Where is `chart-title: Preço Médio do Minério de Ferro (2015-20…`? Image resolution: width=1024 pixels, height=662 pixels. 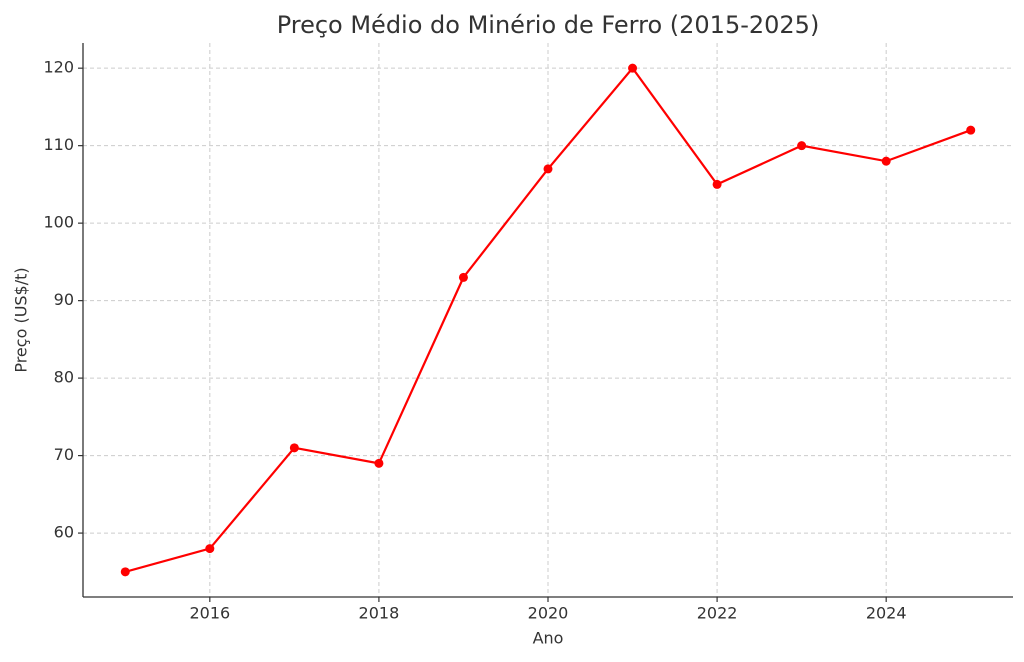
chart-title: Preço Médio do Minério de Ferro (2015-20… is located at coordinates (548, 25).